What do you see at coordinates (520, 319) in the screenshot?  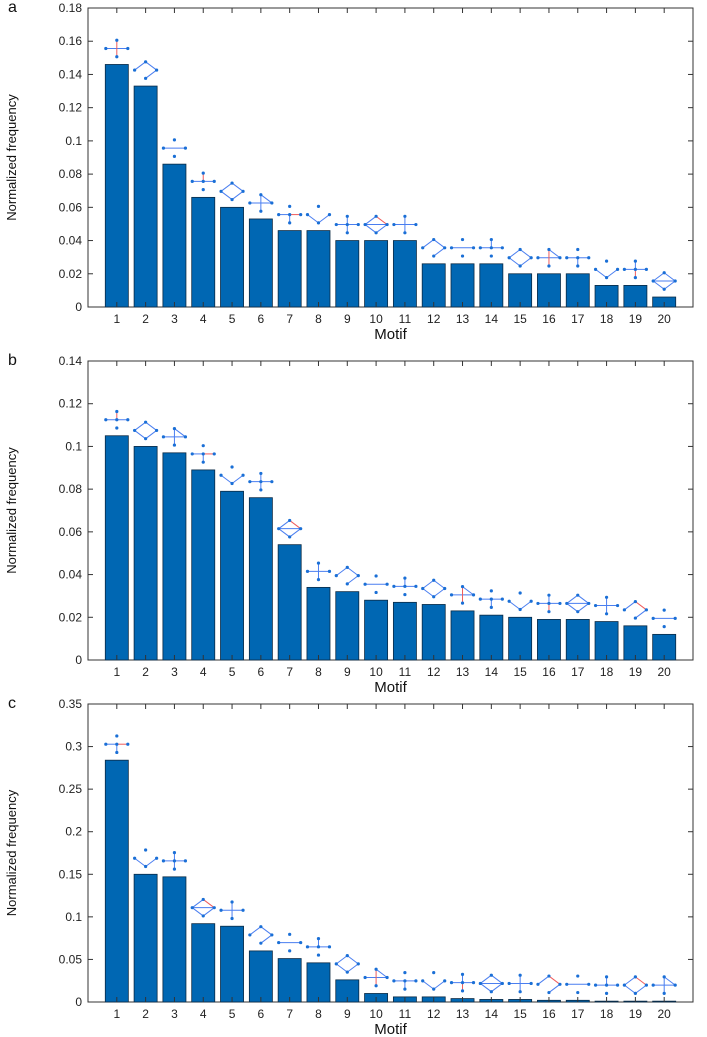 I see `x-tick-label: 15` at bounding box center [520, 319].